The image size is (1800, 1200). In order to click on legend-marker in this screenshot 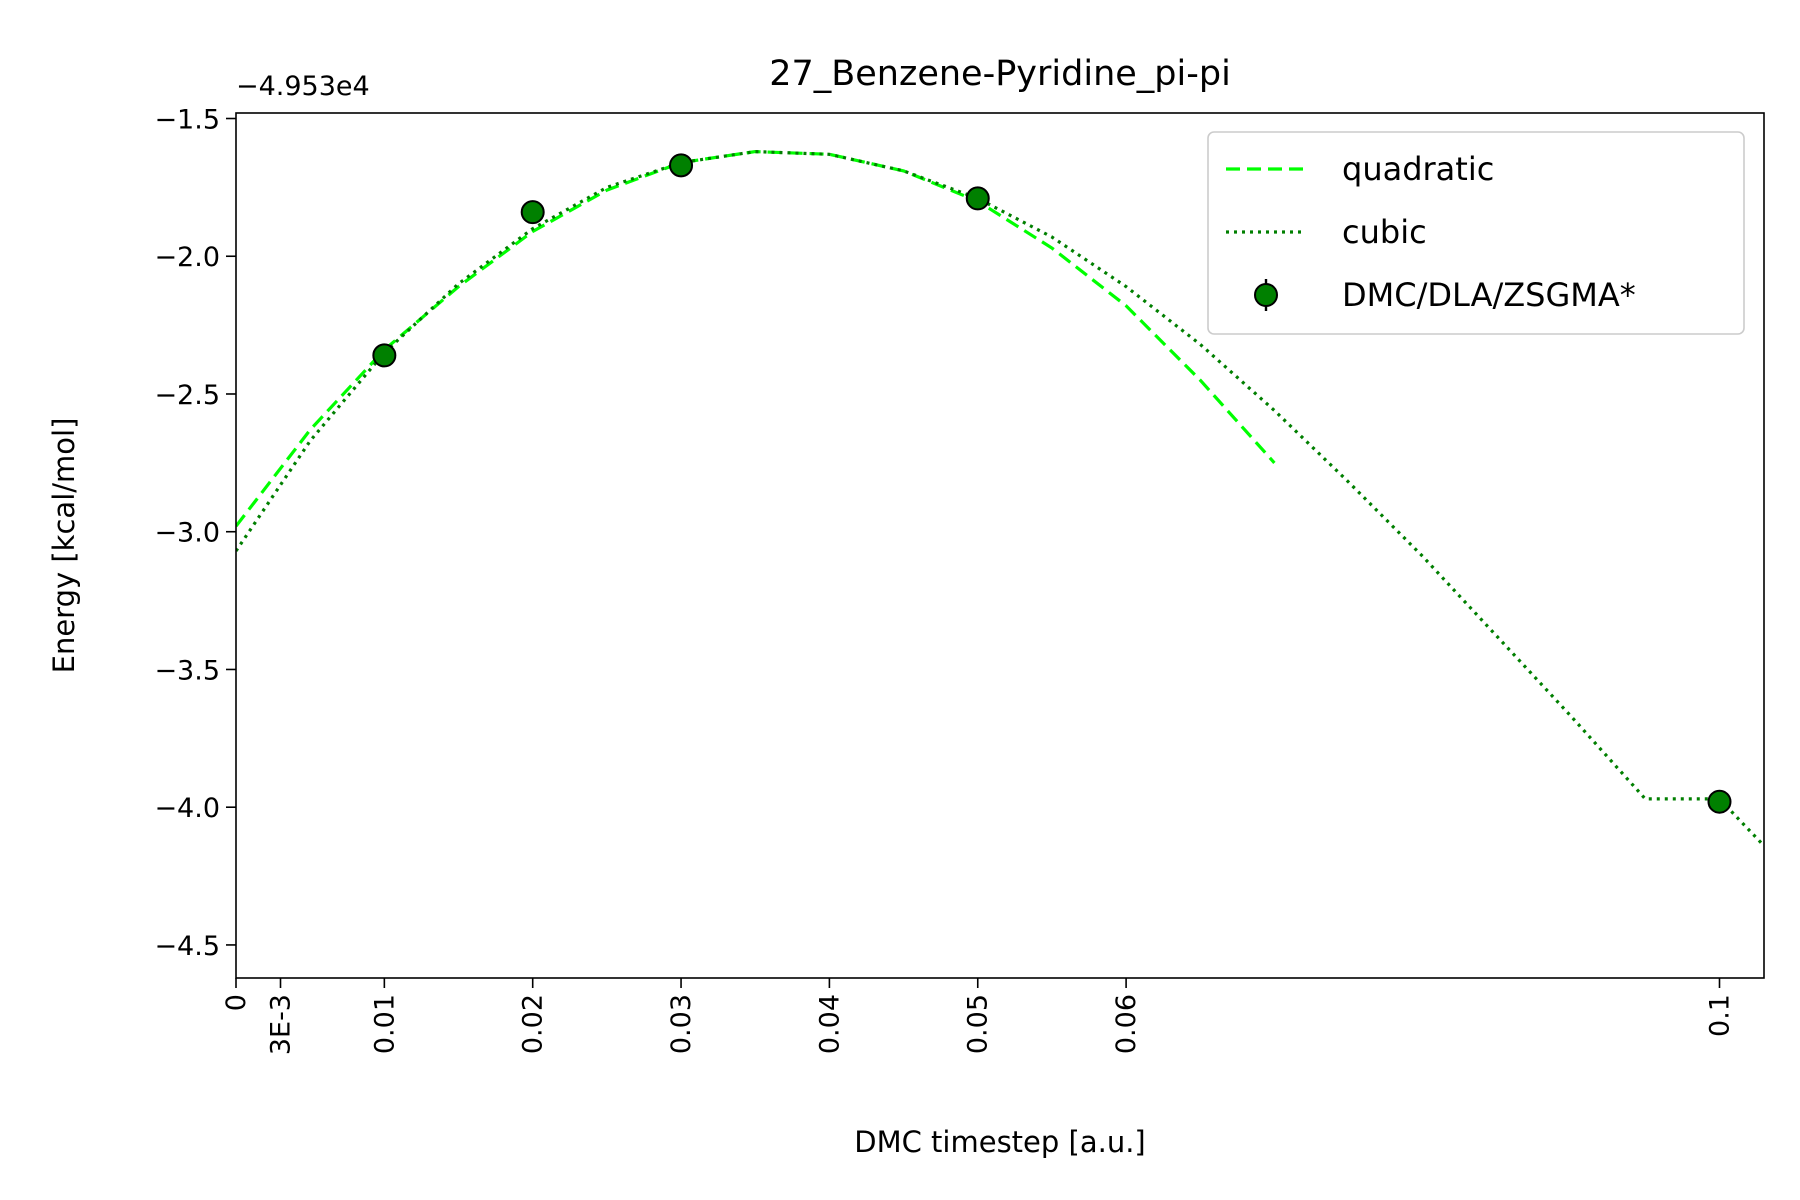, I will do `click(1266, 295)`.